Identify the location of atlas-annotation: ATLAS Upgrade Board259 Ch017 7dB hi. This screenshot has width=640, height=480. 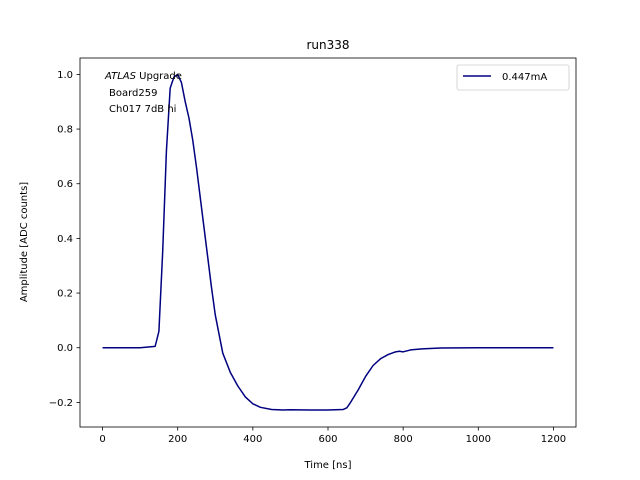
(143, 93).